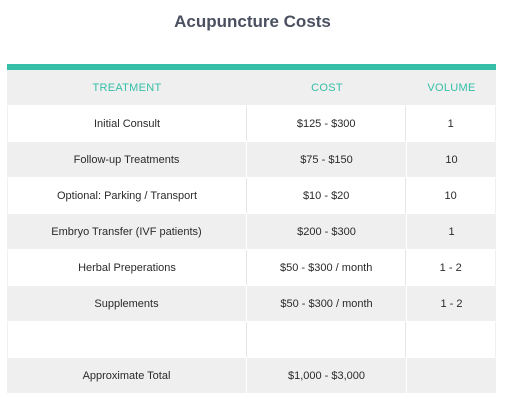 This screenshot has height=400, width=505. Describe the element at coordinates (128, 123) in the screenshot. I see `treatment-cell: Initial Consult` at that location.